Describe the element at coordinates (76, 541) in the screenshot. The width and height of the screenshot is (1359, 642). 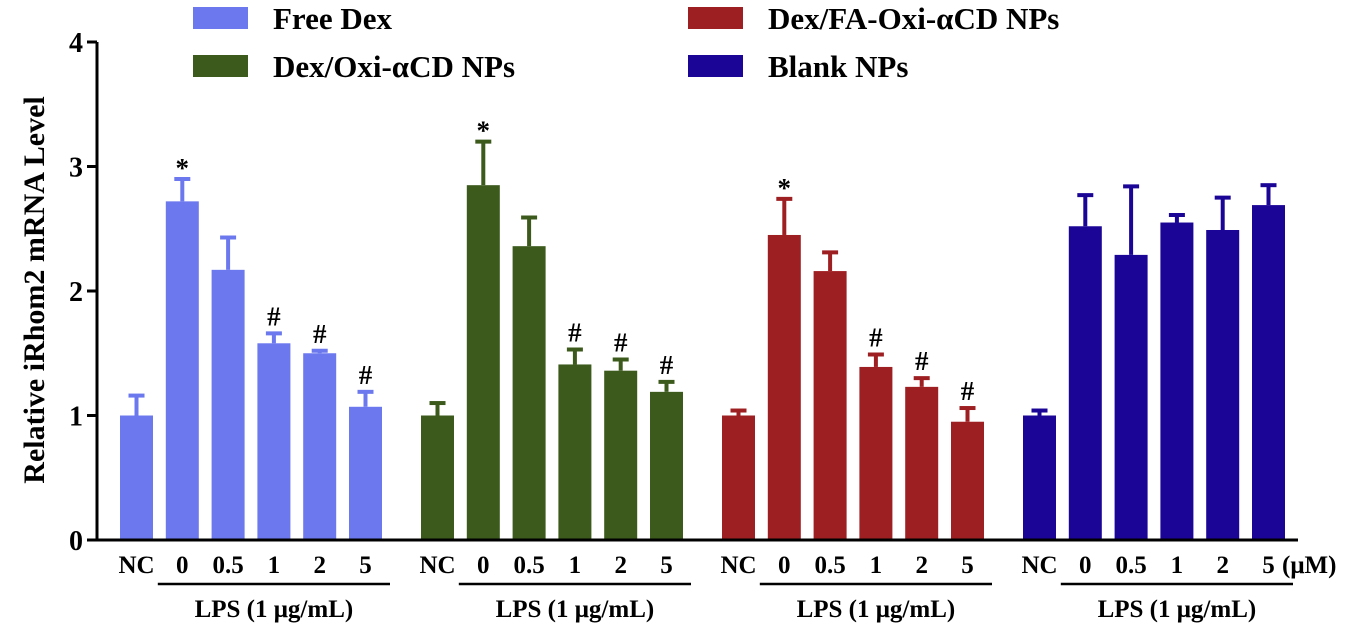
I see `y-tick-label: 0` at that location.